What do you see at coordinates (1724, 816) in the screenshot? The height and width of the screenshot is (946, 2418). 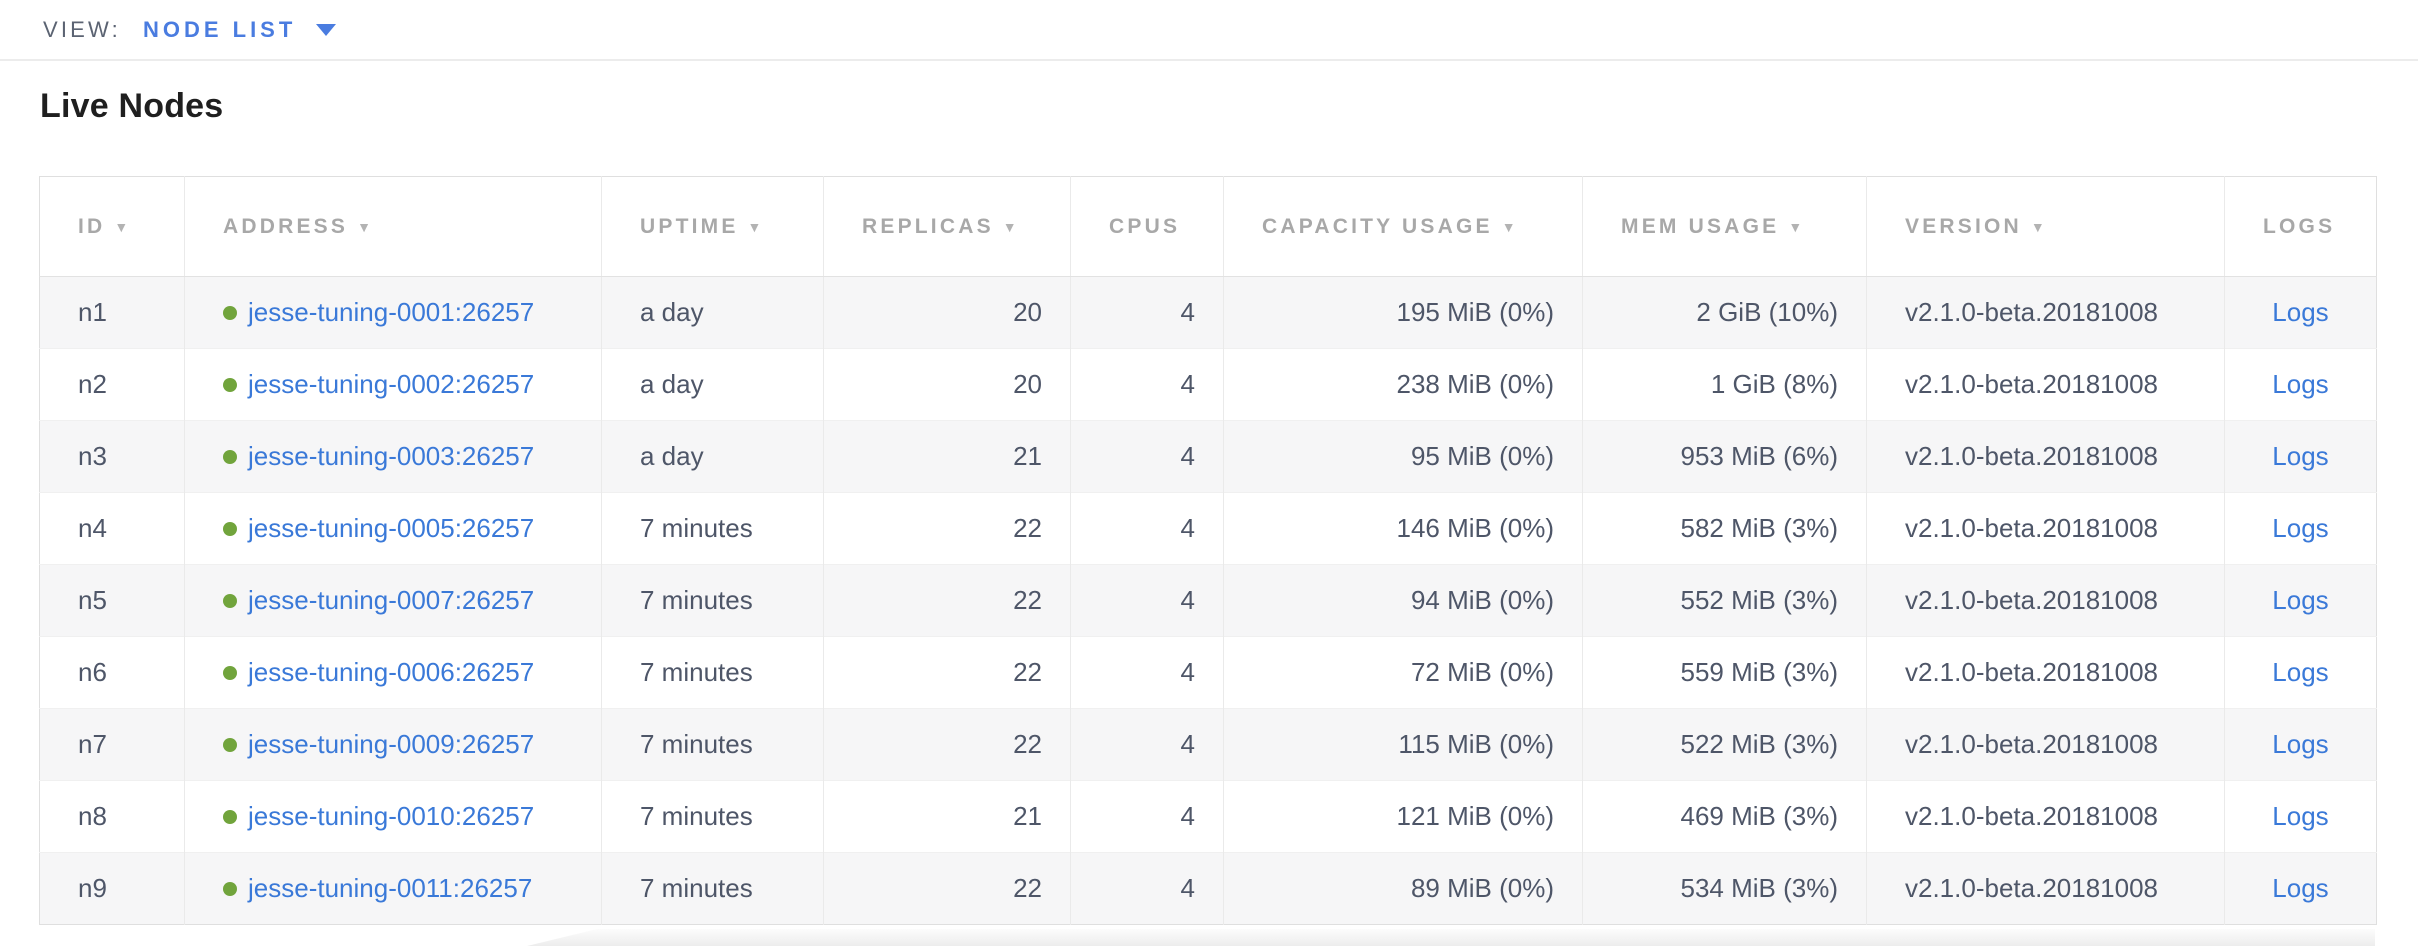 I see `mem-usage-cell: 469 MiB (3%)` at bounding box center [1724, 816].